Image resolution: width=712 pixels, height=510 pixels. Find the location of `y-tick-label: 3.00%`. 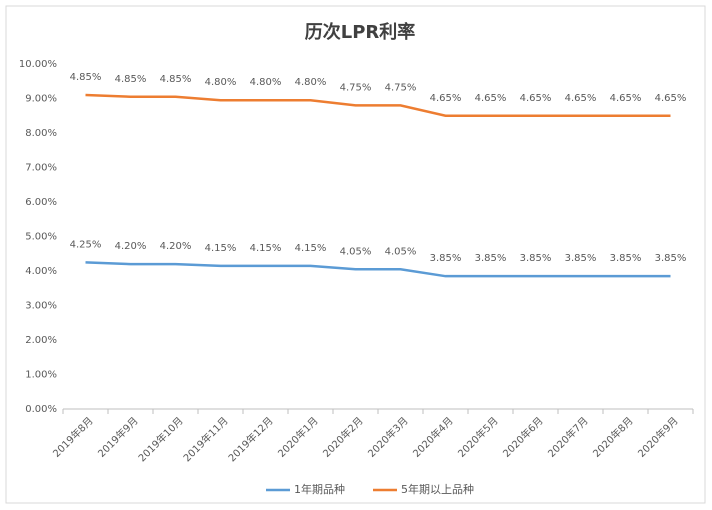

y-tick-label: 3.00% is located at coordinates (41, 306).